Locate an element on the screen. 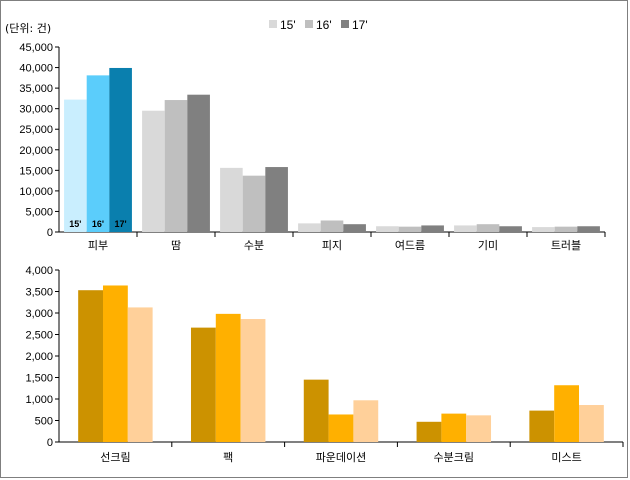  chart1-category-label: 기미 is located at coordinates (488, 245).